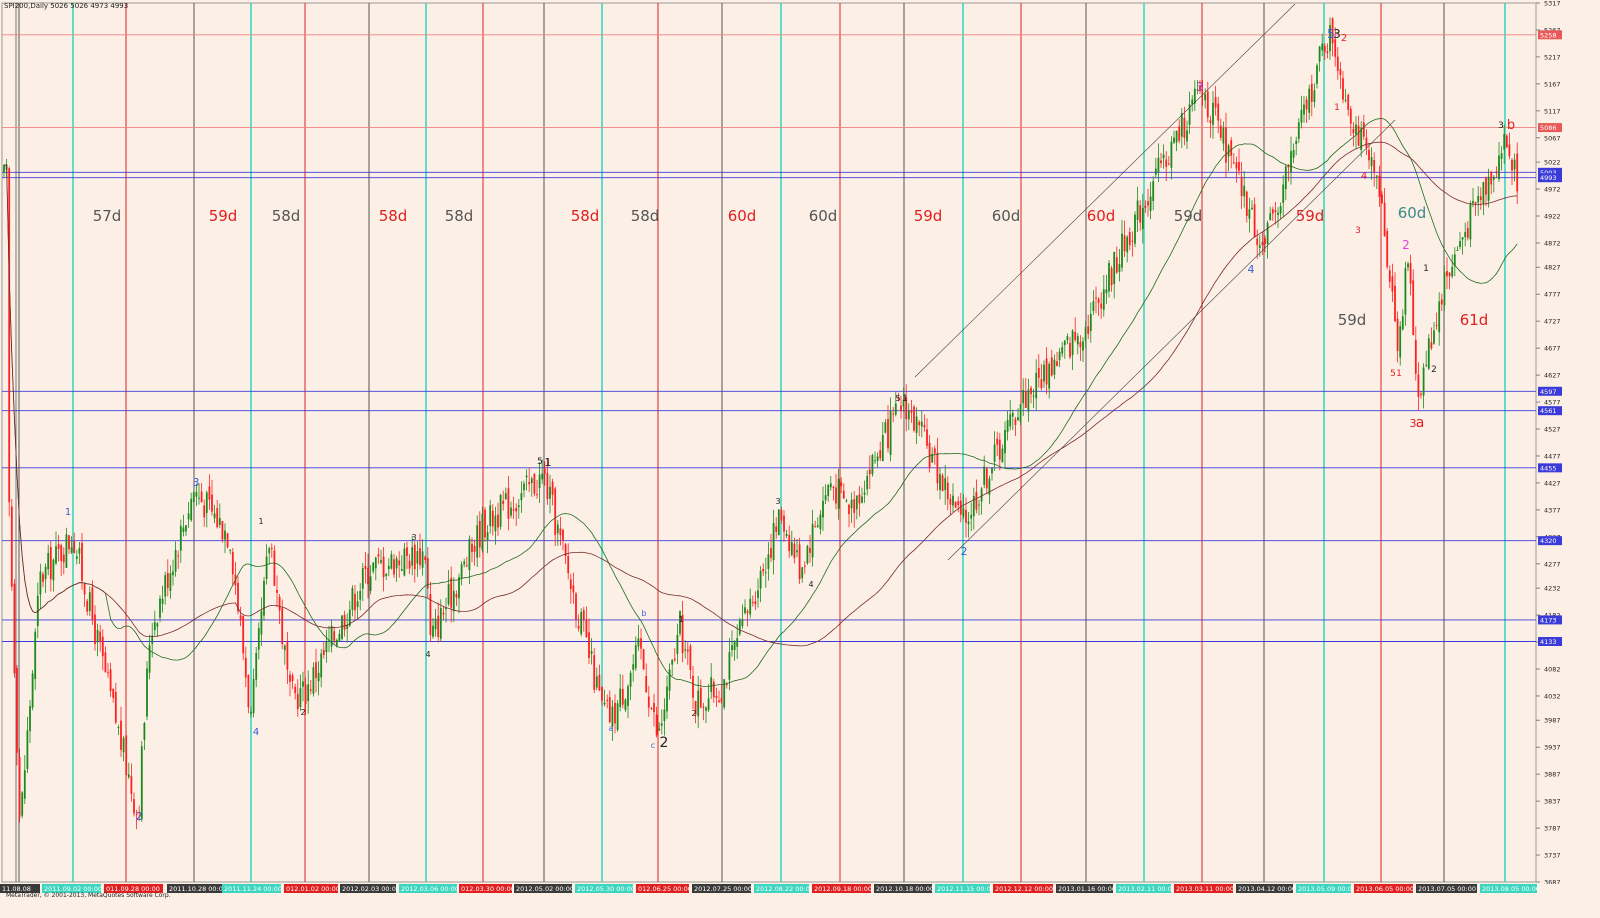 The image size is (1600, 918). What do you see at coordinates (1352, 320) in the screenshot?
I see `cycle-label: 59d` at bounding box center [1352, 320].